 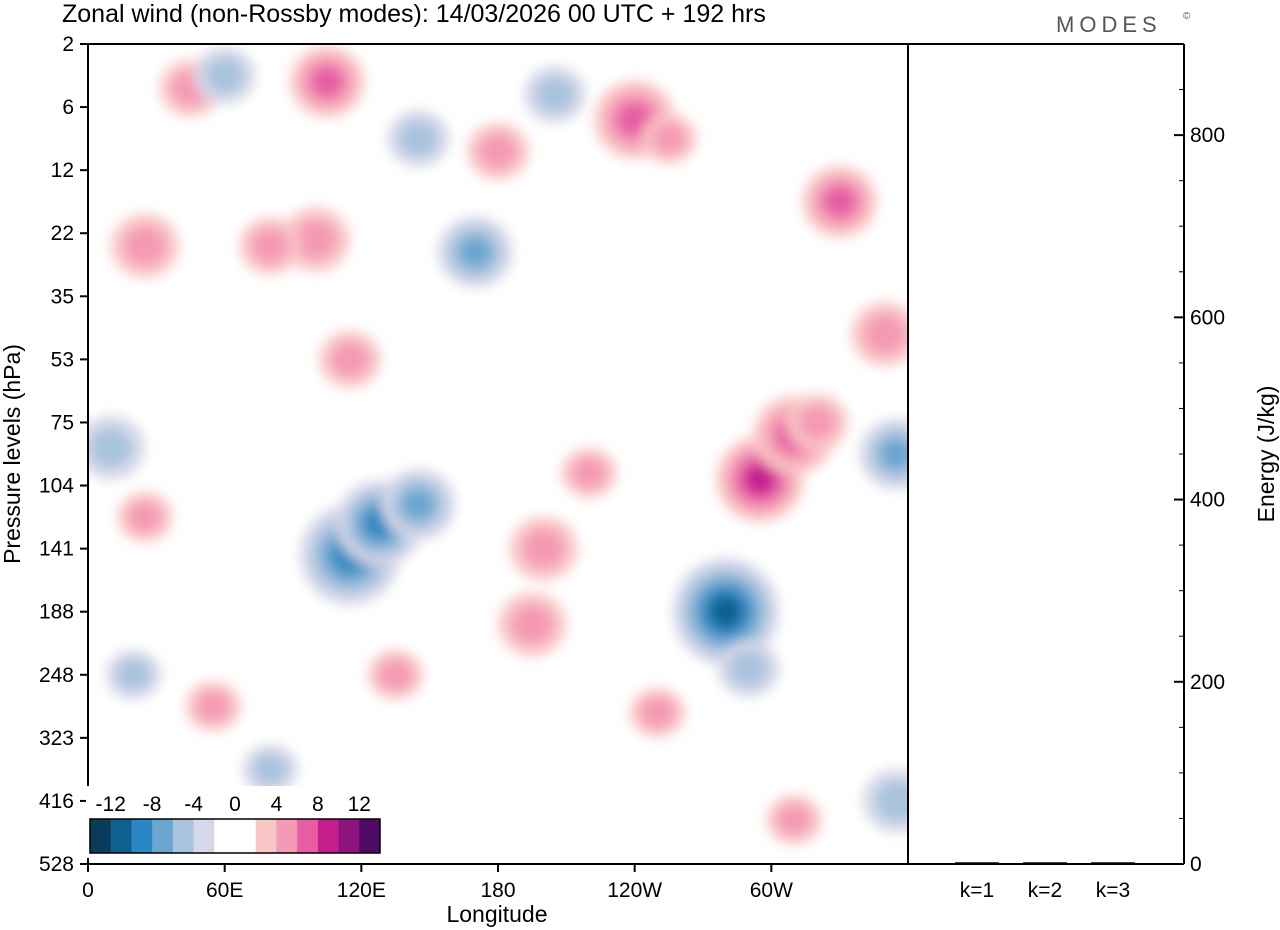 I want to click on colorbar-label: -4, so click(x=193, y=804).